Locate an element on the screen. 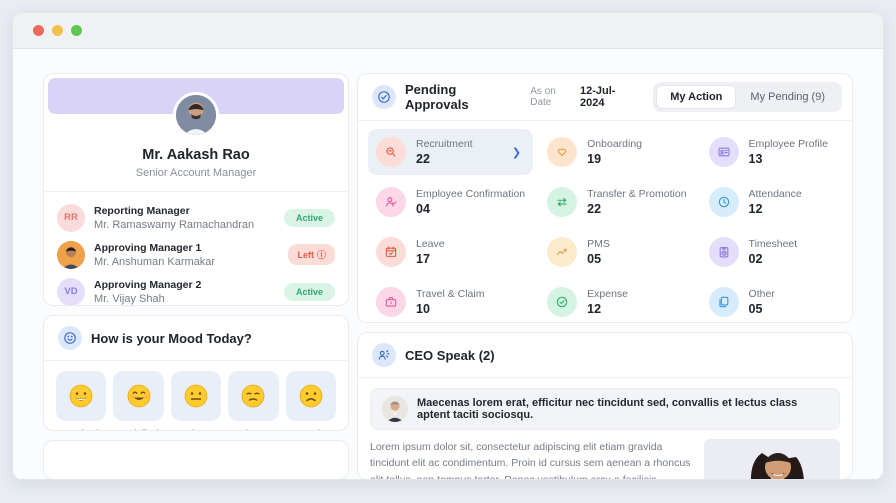  divider is located at coordinates (196, 191).